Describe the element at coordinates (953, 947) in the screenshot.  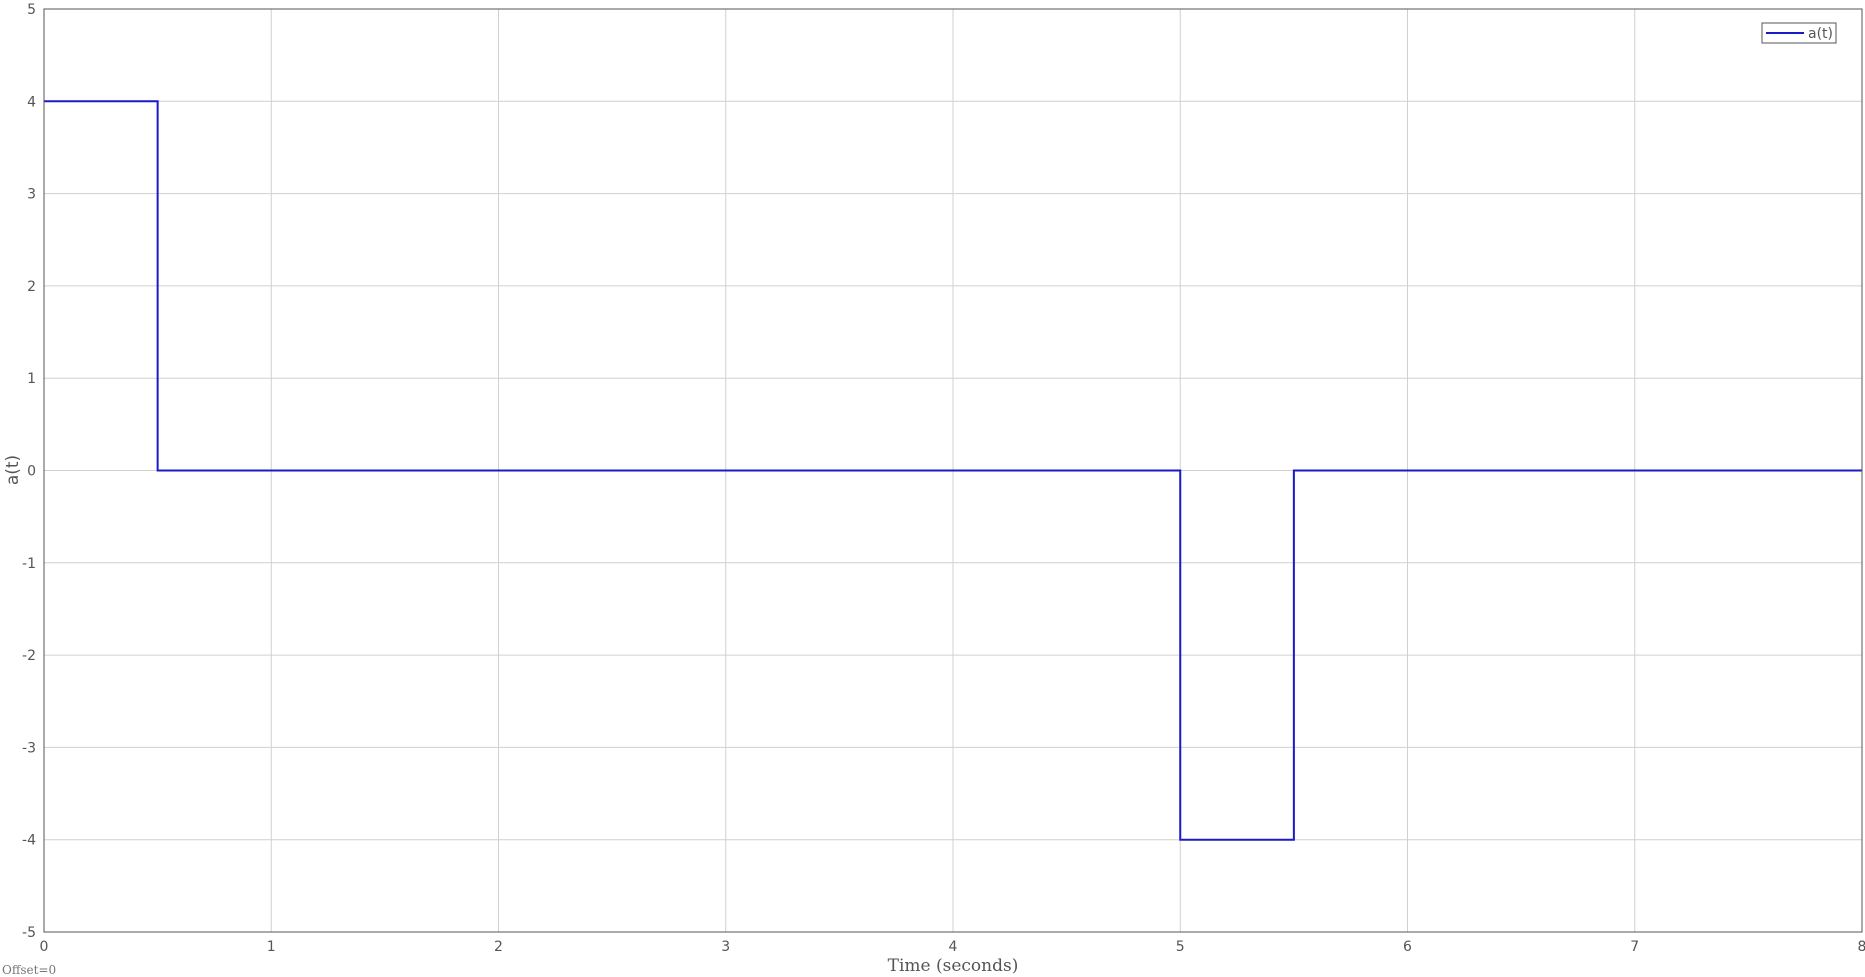
I see `x-tick-label: 4` at that location.